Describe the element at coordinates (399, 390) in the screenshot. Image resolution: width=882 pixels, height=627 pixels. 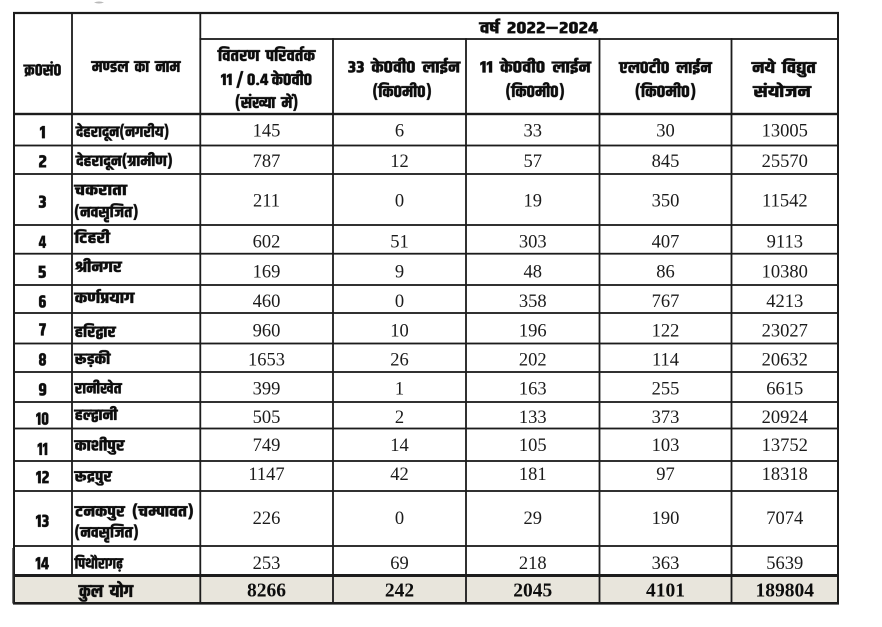
I see `svg-text: 1` at that location.